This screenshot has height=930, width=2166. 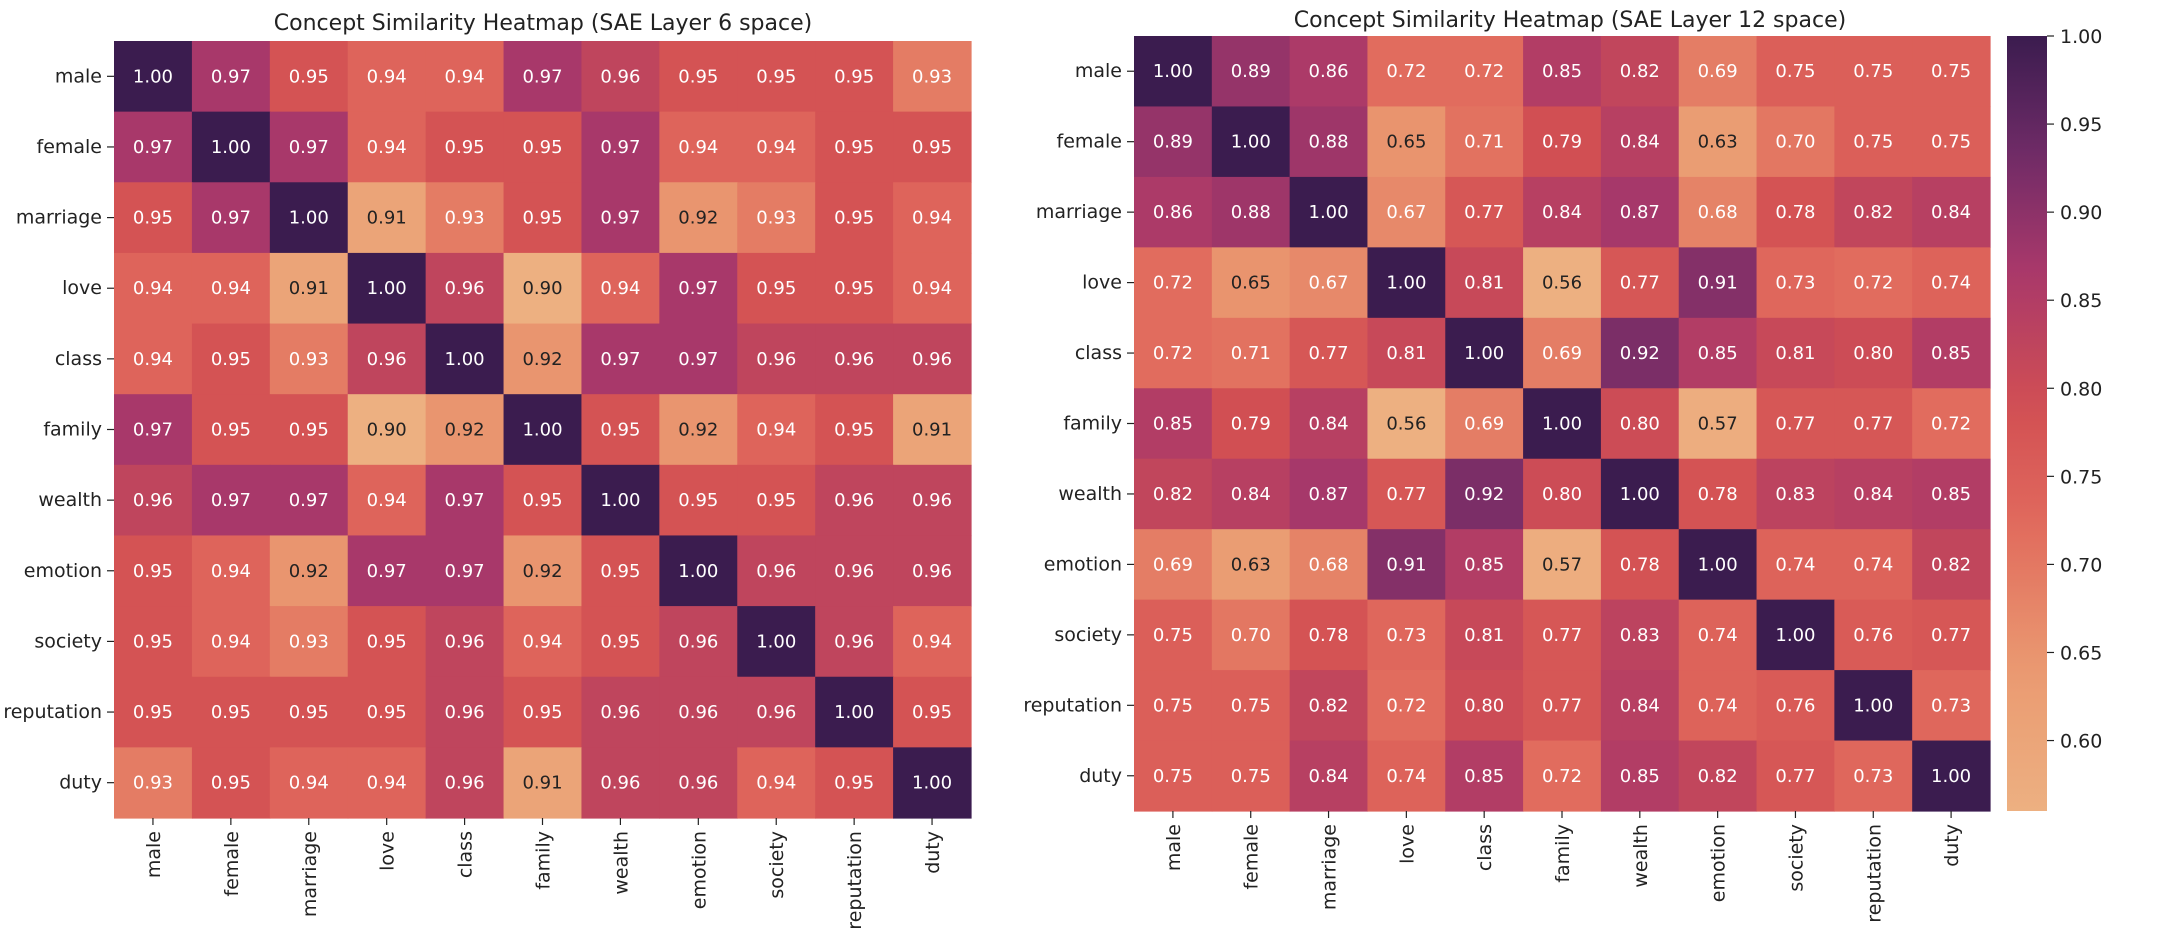 What do you see at coordinates (70, 500) in the screenshot?
I see `row-label-layer-6: wealth` at bounding box center [70, 500].